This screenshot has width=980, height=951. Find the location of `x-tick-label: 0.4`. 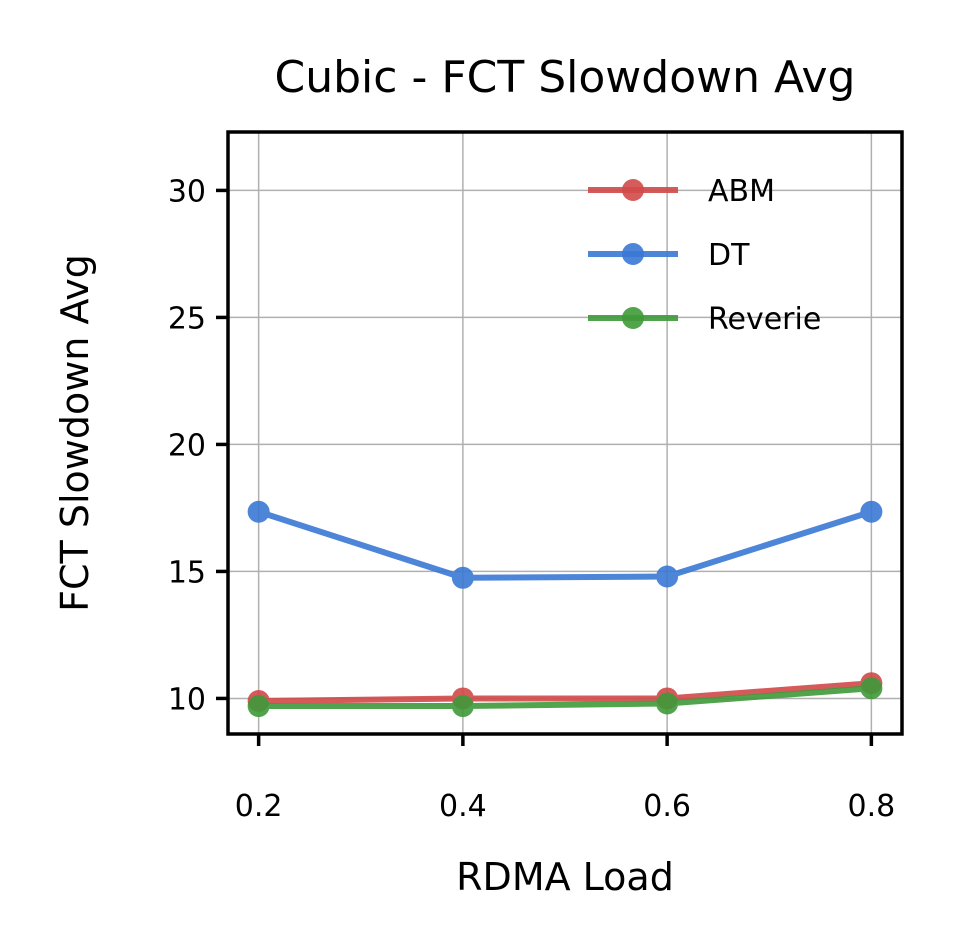

x-tick-label: 0.4 is located at coordinates (463, 806).